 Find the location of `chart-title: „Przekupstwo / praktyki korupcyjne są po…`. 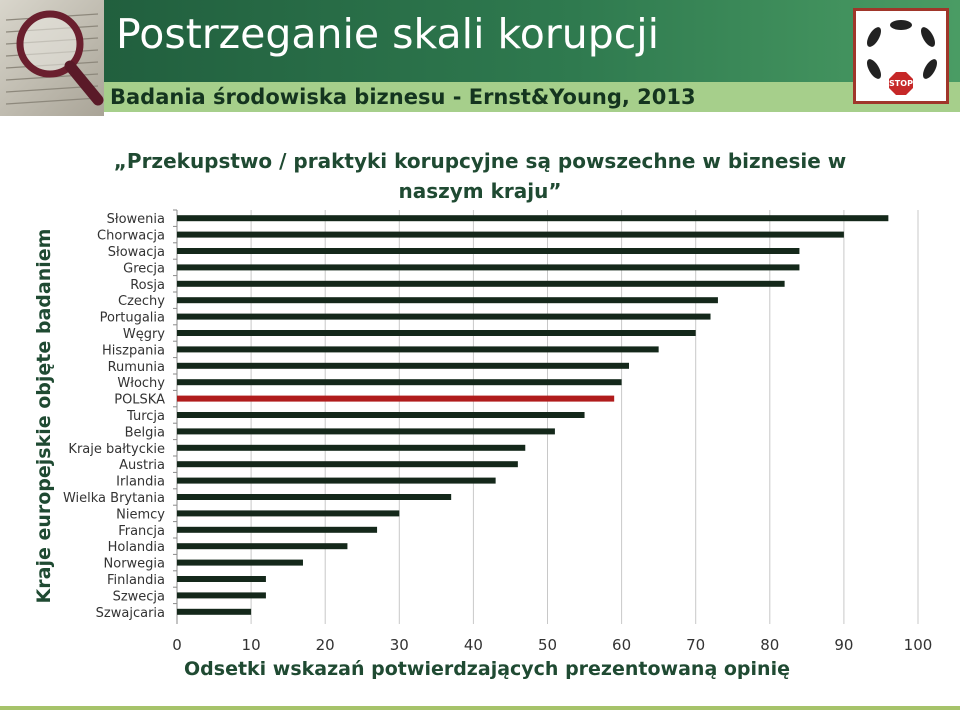

chart-title: „Przekupstwo / praktyki korupcyjne są po… is located at coordinates (480, 176).